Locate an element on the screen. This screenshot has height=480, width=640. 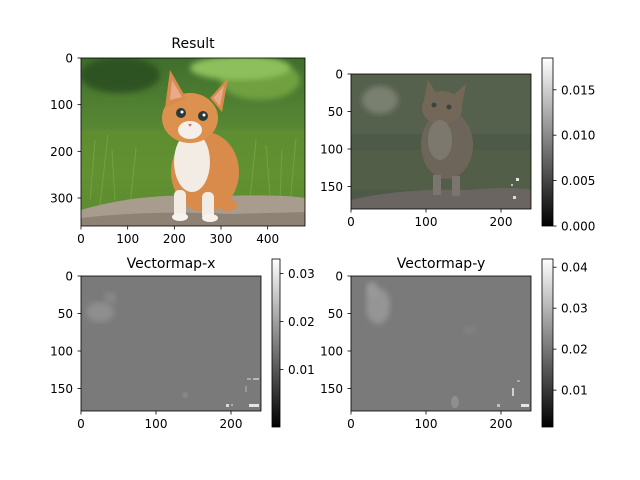
xtick-label: 300 is located at coordinates (221, 239).